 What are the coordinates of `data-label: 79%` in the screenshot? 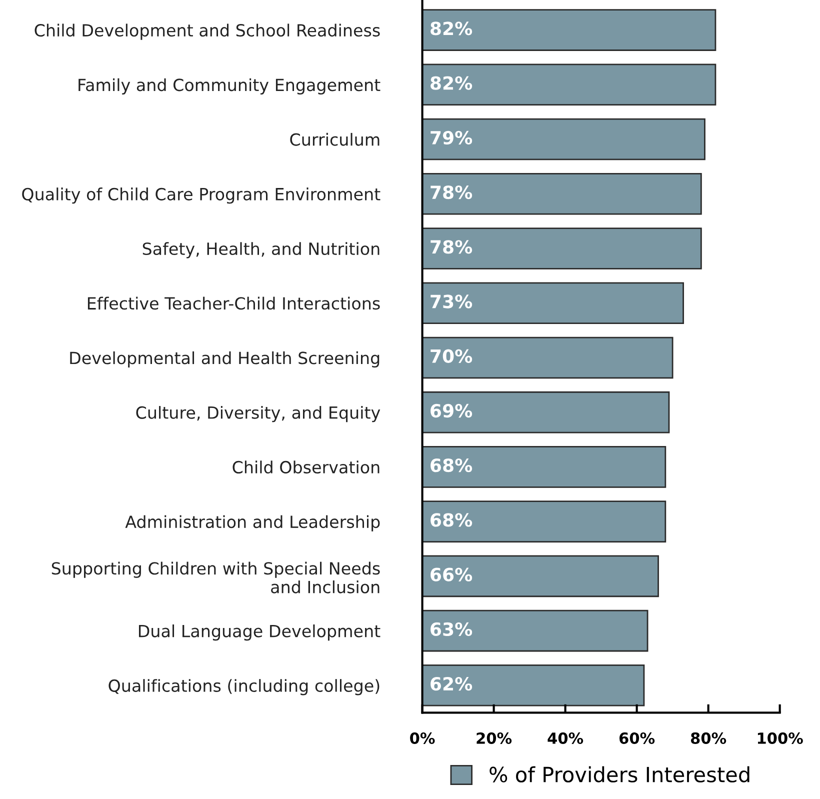 It's located at (451, 137).